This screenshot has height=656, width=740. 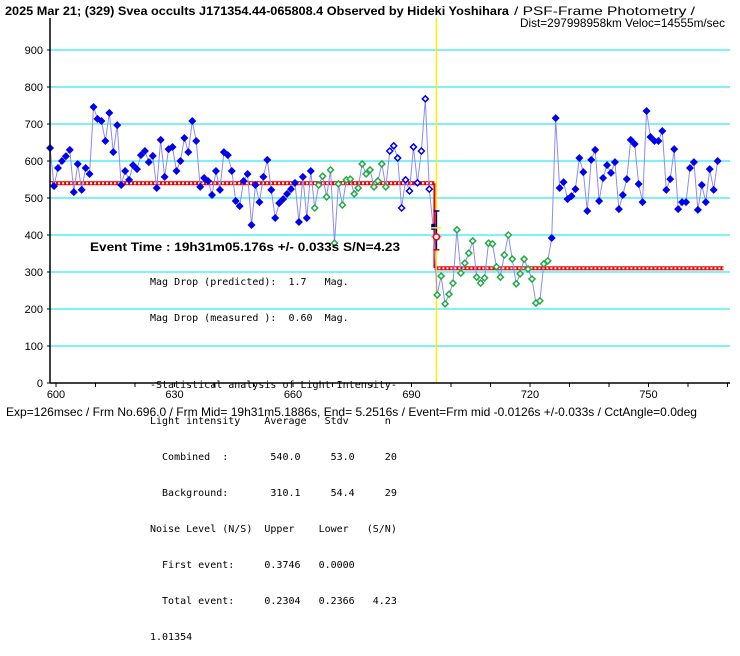 I want to click on stats-header-row: Light intensity Average Stdv n, so click(x=270, y=421).